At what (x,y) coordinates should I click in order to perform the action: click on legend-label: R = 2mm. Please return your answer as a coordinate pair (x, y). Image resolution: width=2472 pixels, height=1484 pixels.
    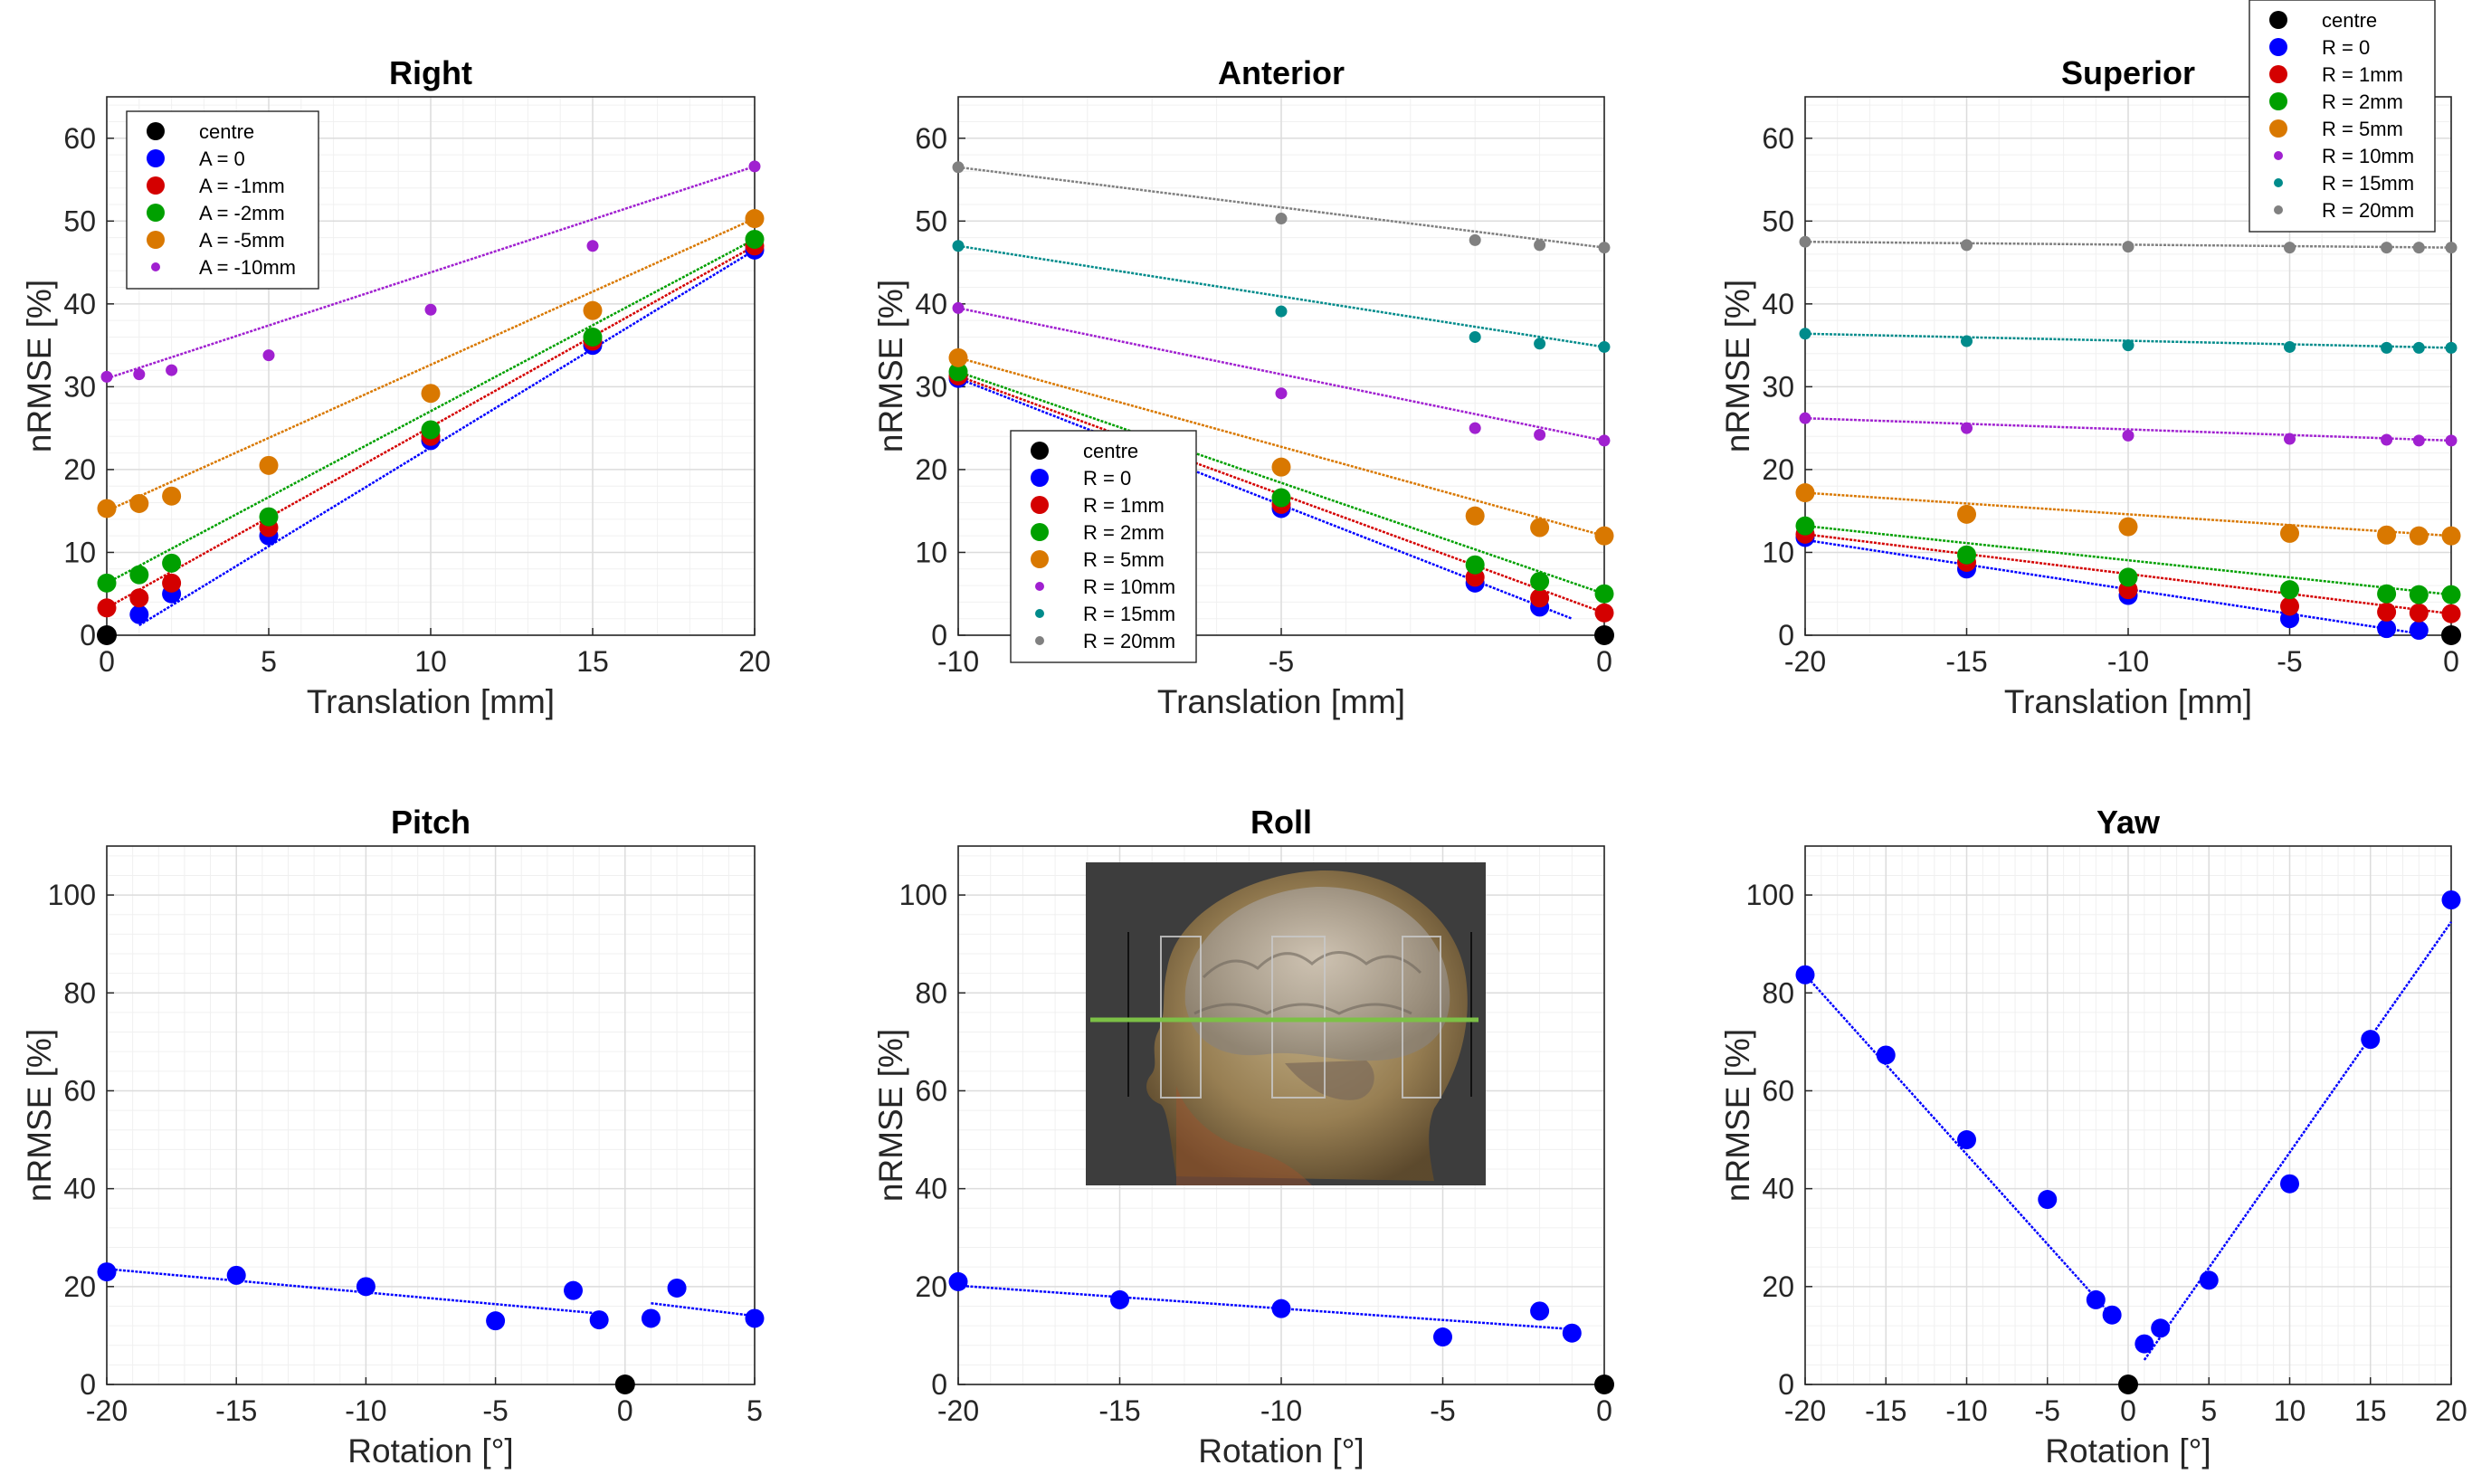
    Looking at the image, I should click on (1124, 532).